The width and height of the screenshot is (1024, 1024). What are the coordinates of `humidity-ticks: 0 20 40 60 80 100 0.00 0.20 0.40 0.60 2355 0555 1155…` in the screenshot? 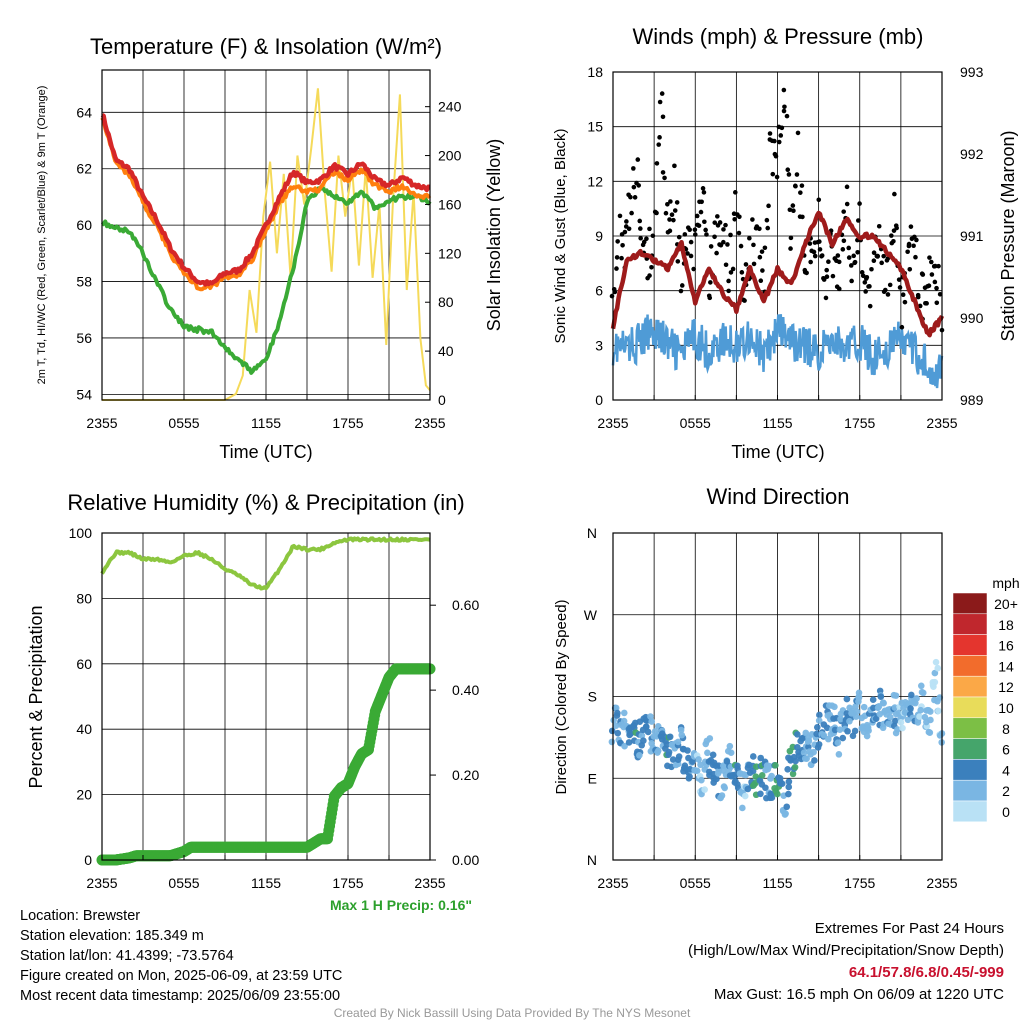 It's located at (274, 708).